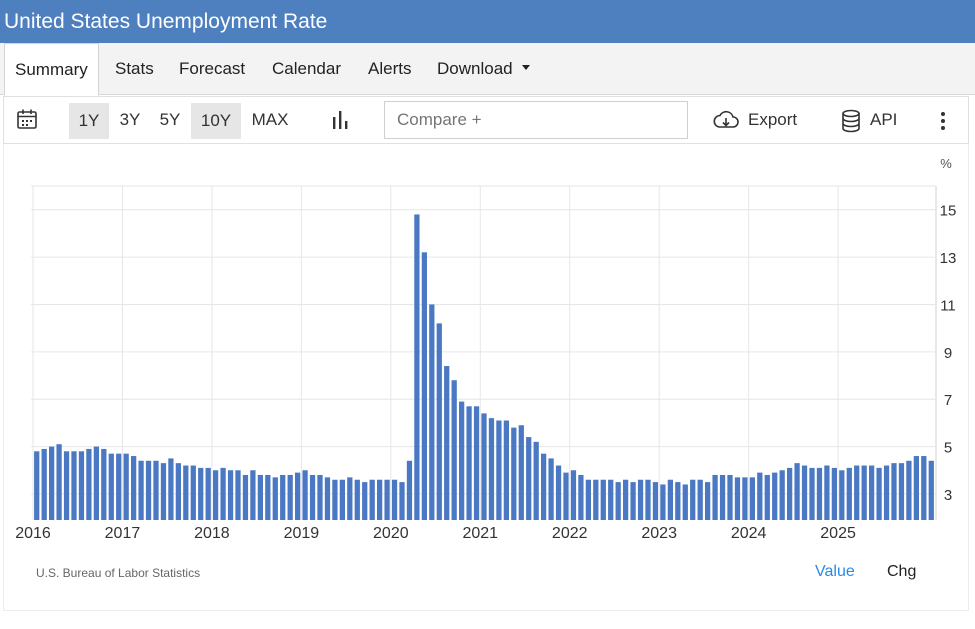  I want to click on database-icon, so click(851, 120).